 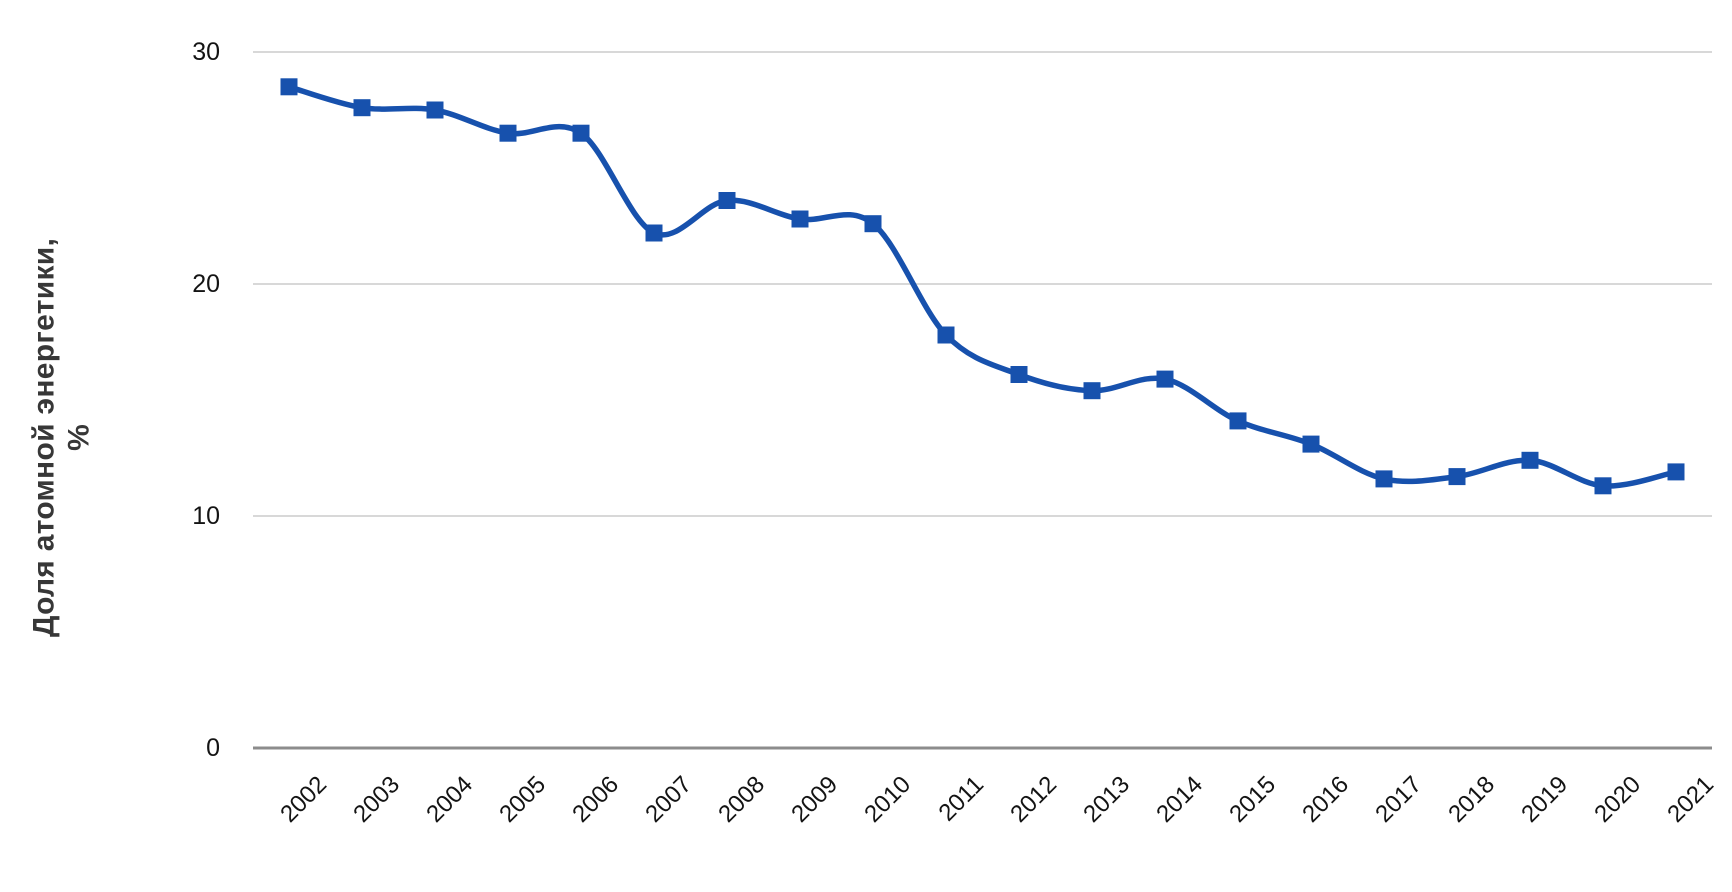 What do you see at coordinates (727, 200) in the screenshot?
I see `data-point-2008` at bounding box center [727, 200].